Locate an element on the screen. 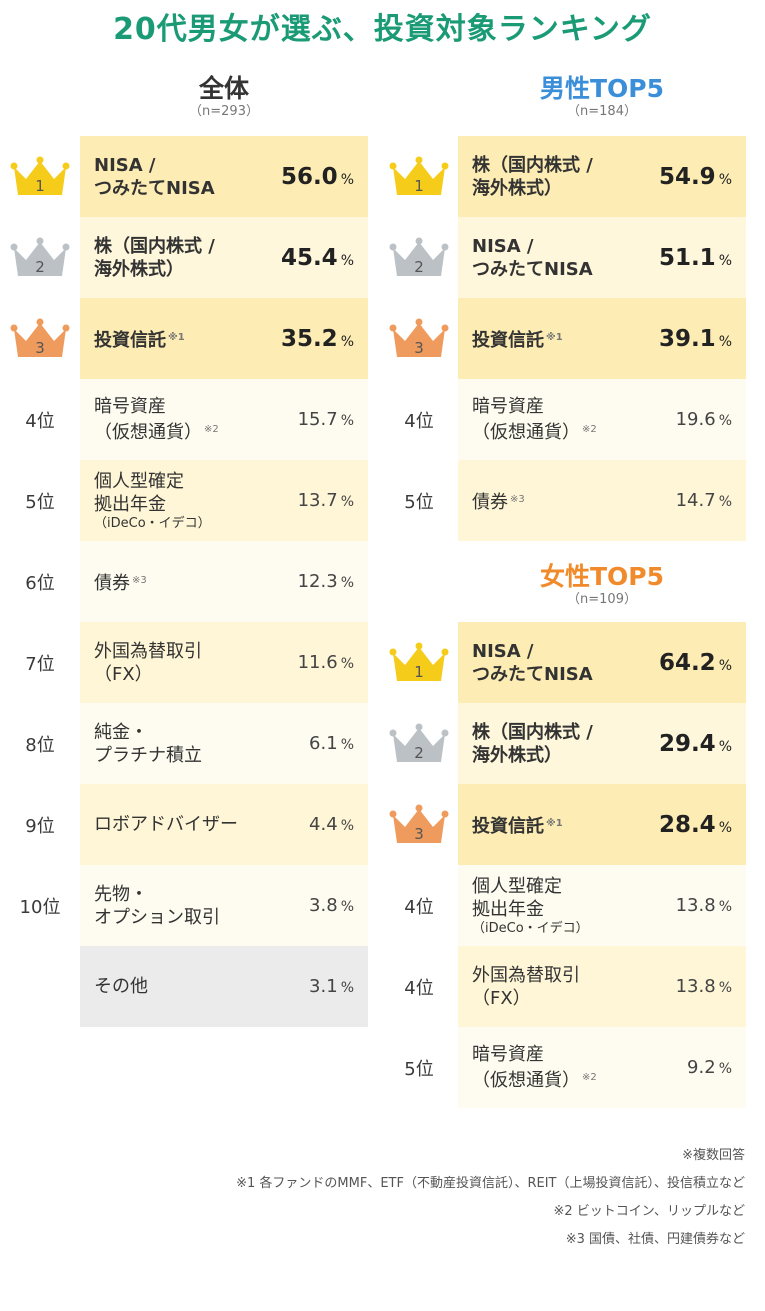 Image resolution: width=765 pixels, height=1311 pixels. percentage-value: 39.1% is located at coordinates (695, 339).